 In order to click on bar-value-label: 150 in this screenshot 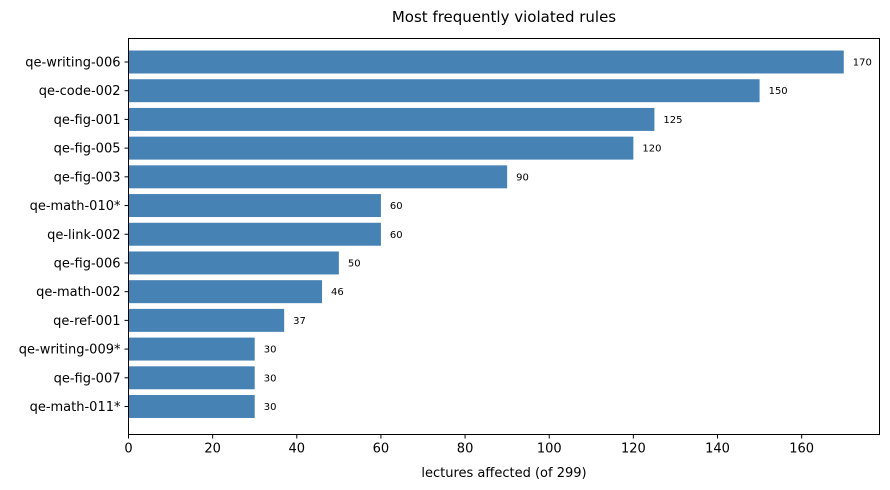, I will do `click(778, 91)`.